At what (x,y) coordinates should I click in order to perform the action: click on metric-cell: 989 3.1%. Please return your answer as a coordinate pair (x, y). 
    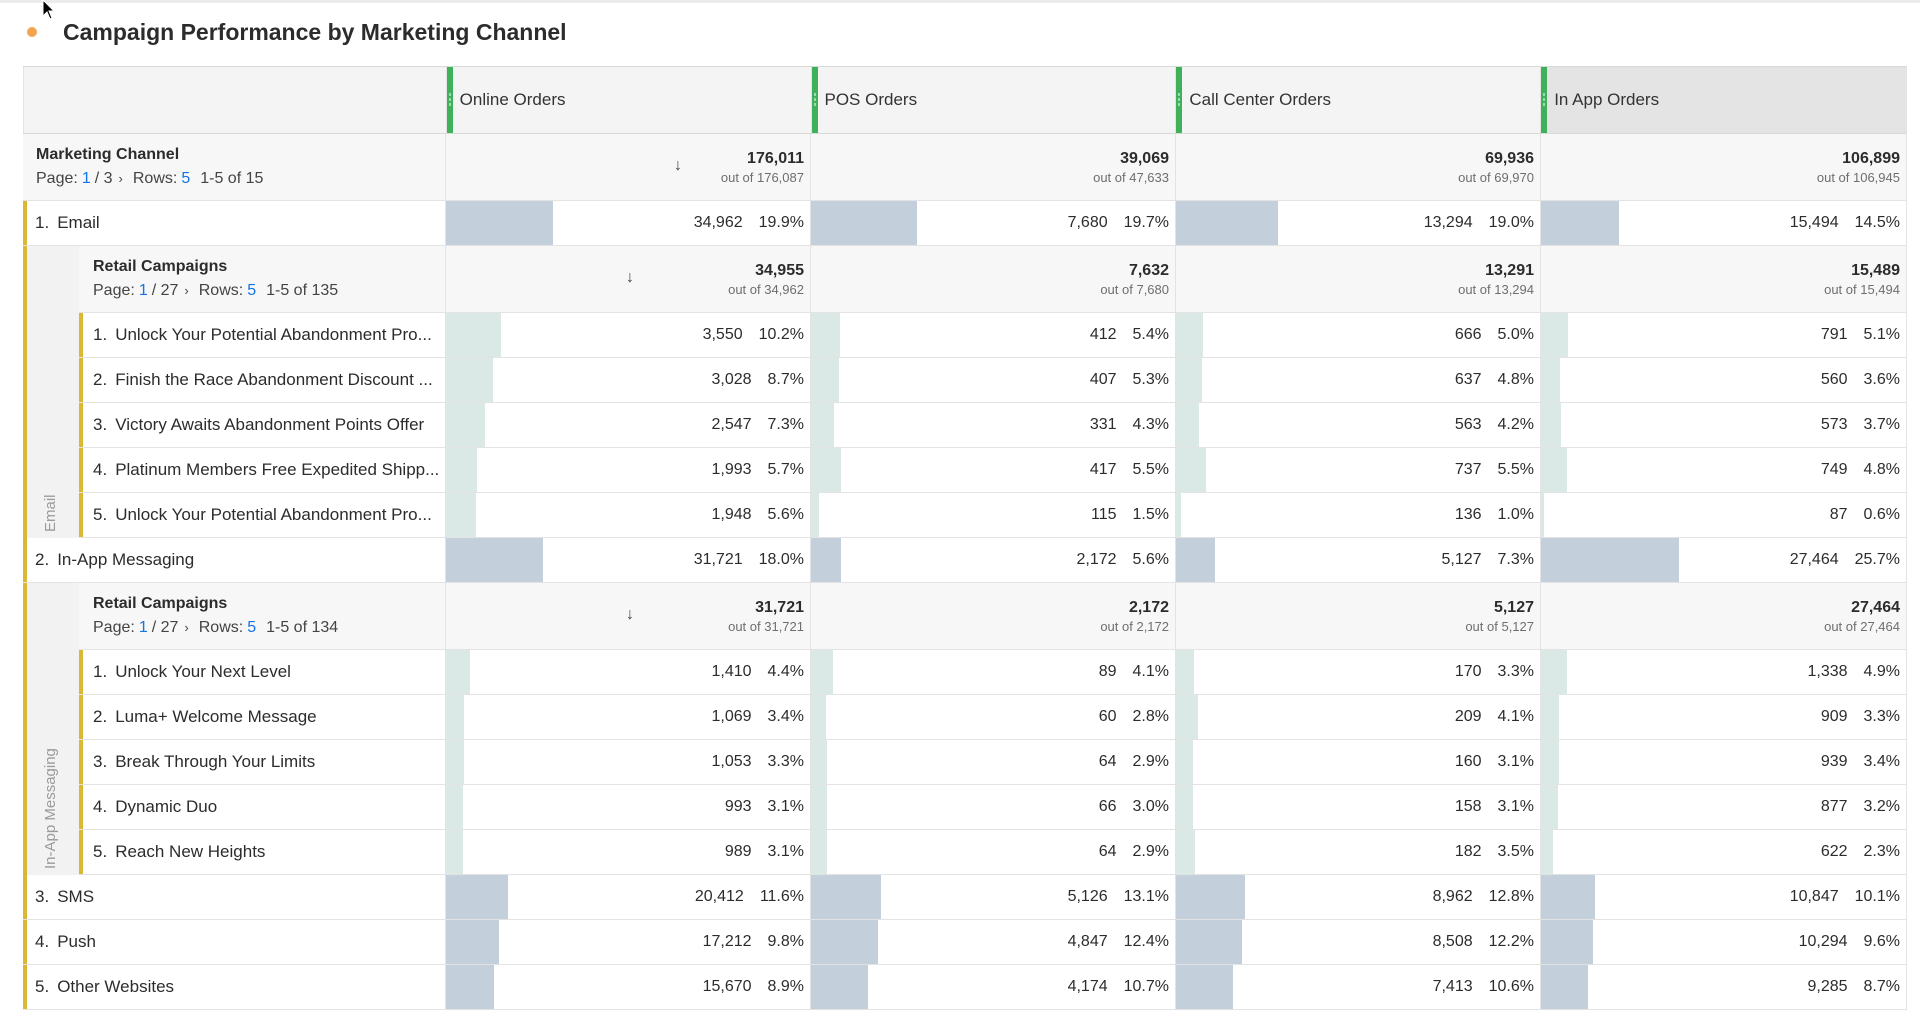
    Looking at the image, I should click on (628, 852).